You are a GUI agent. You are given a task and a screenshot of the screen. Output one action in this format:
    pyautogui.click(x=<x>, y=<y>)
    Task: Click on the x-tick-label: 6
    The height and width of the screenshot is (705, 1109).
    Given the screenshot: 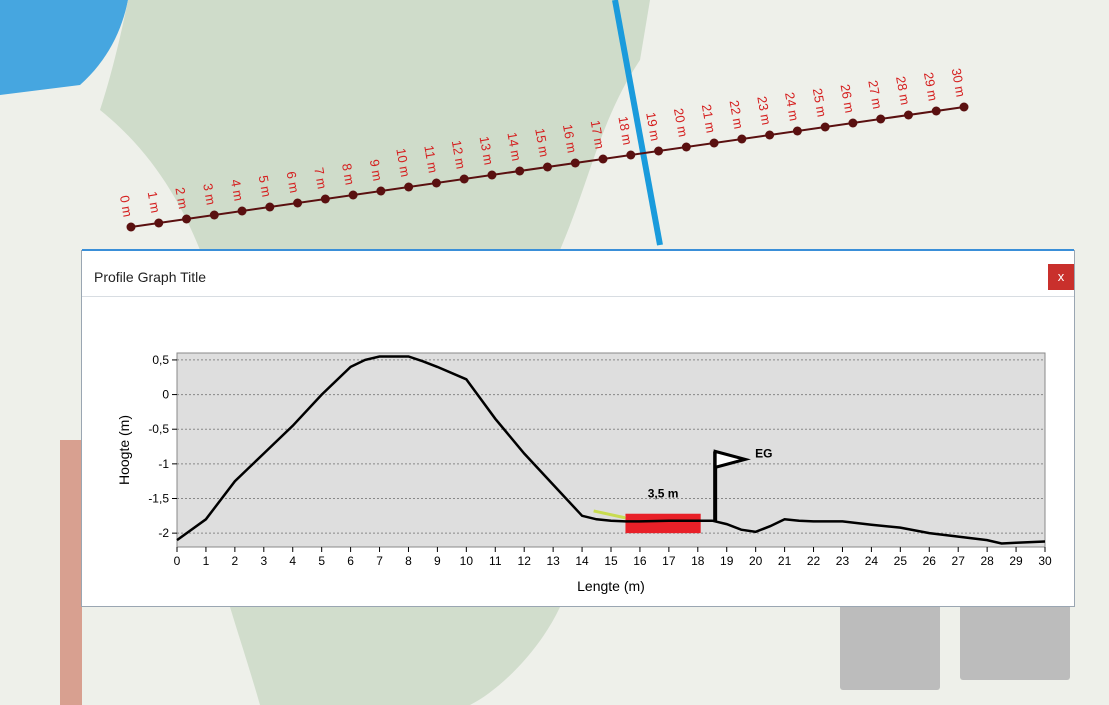 What is the action you would take?
    pyautogui.click(x=350, y=561)
    